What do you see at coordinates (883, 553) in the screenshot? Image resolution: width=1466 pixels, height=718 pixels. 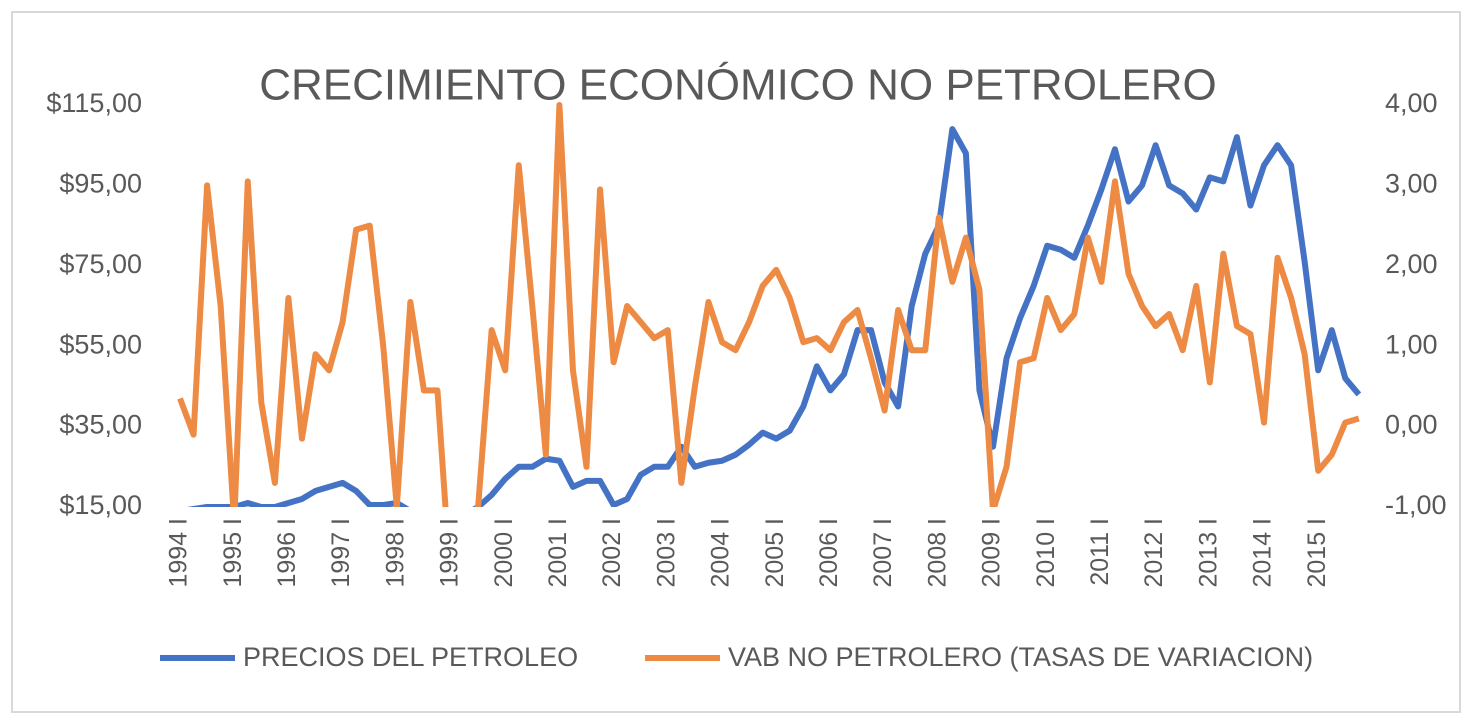 I see `x-tick-label: 2007 I` at bounding box center [883, 553].